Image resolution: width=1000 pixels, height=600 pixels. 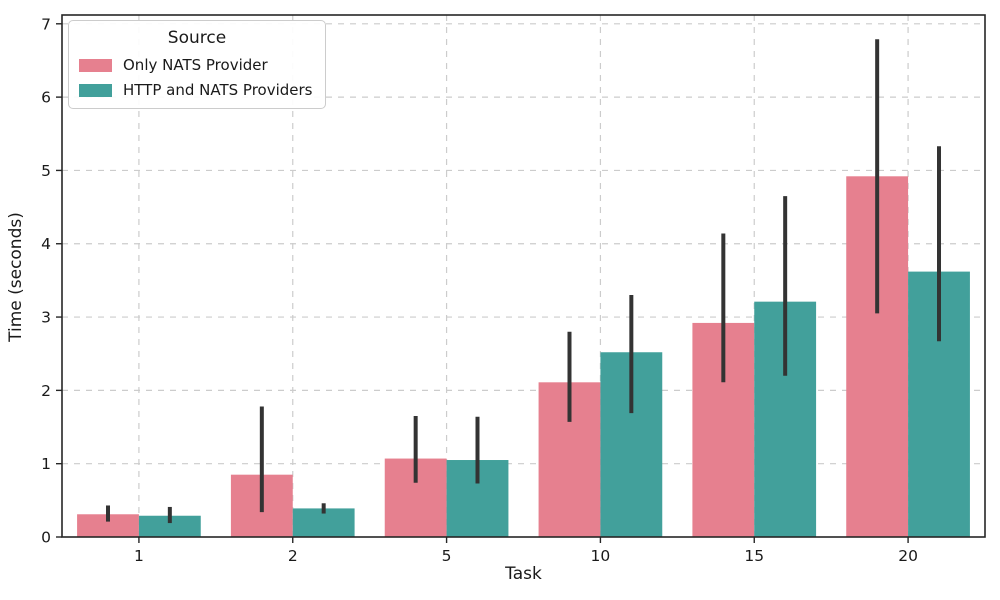 I want to click on legend-label-http-nats: HTTP and NATS Providers, so click(x=218, y=90).